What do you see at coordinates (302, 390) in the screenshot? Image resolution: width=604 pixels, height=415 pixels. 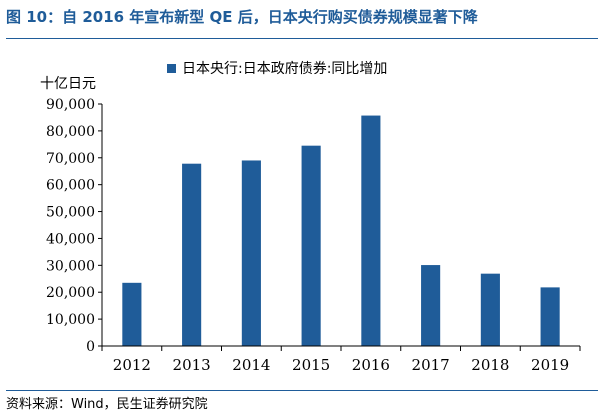 I see `source-rule` at bounding box center [302, 390].